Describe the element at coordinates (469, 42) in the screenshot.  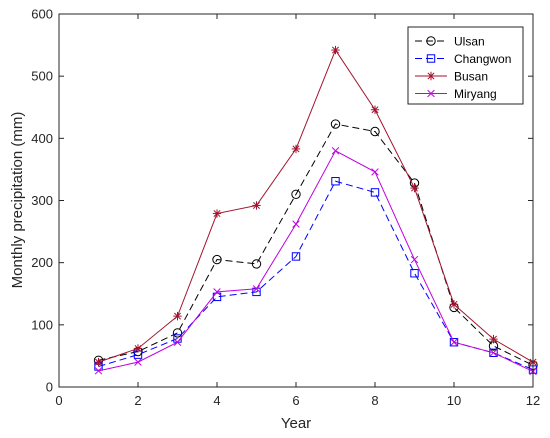
I see `legend-label-ulsan: Ulsan` at that location.